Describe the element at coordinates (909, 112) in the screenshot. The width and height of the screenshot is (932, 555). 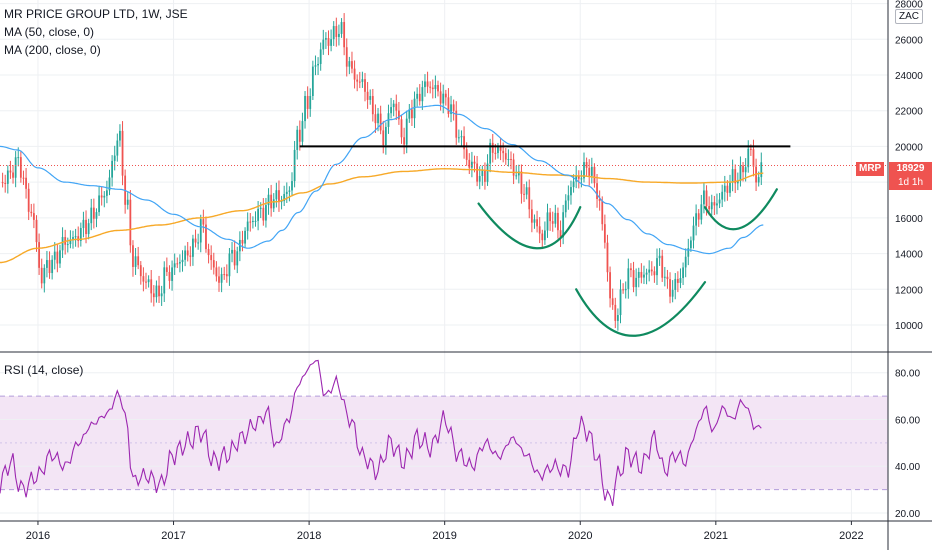
I see `y-tick-label: 22000` at that location.